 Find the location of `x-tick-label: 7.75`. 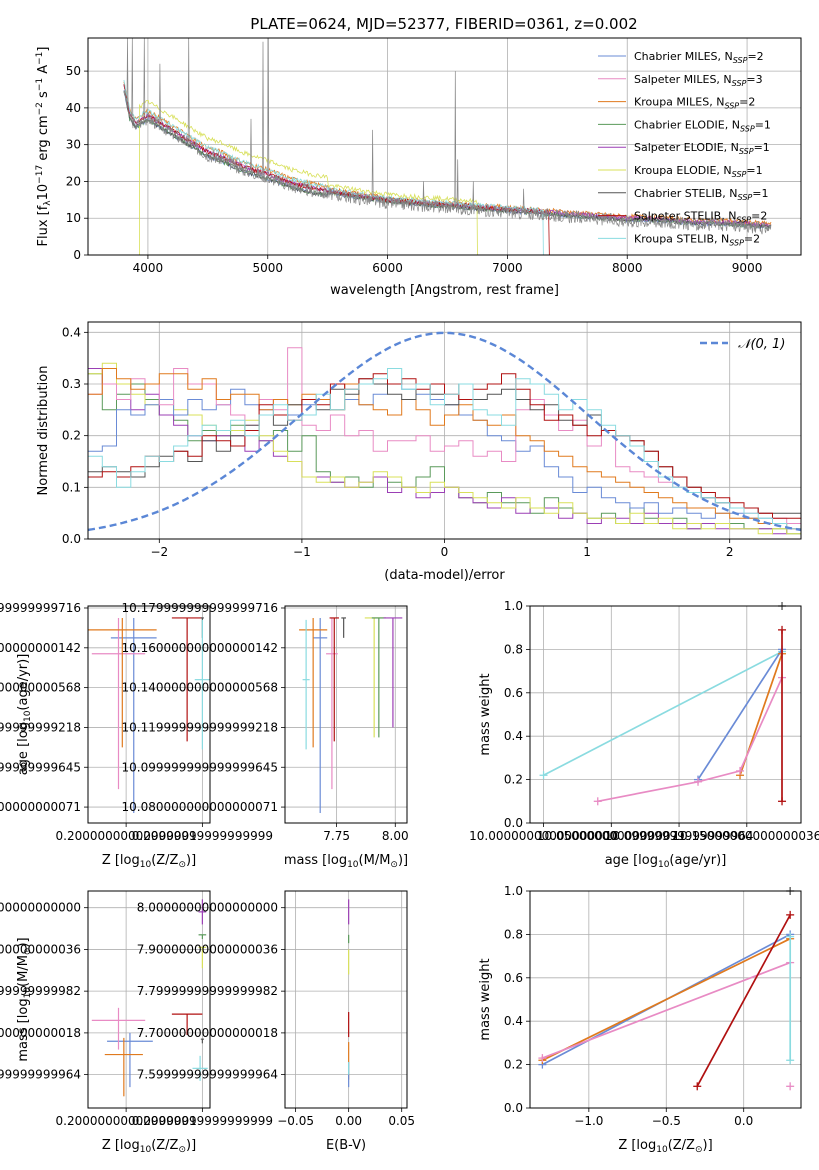

x-tick-label: 7.75 is located at coordinates (336, 836).